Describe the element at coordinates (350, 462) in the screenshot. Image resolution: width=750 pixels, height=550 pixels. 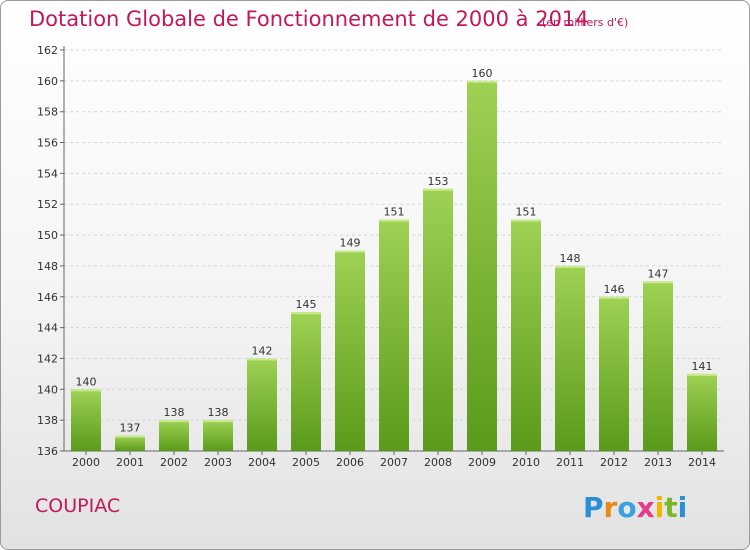
I see `x-tick-label: 2006` at that location.